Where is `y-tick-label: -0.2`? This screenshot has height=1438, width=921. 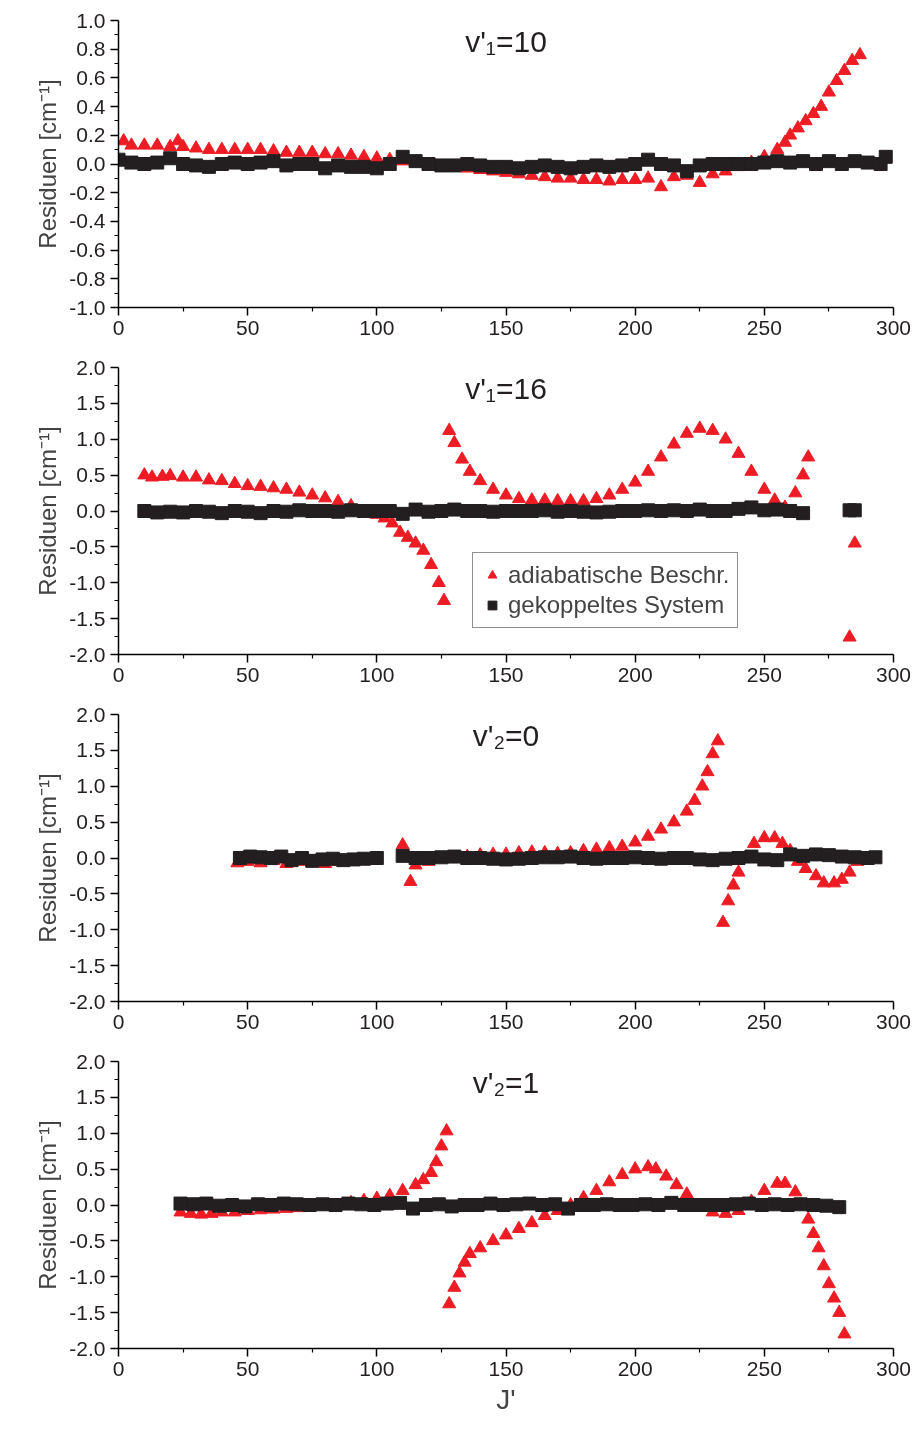 y-tick-label: -0.2 is located at coordinates (87, 192).